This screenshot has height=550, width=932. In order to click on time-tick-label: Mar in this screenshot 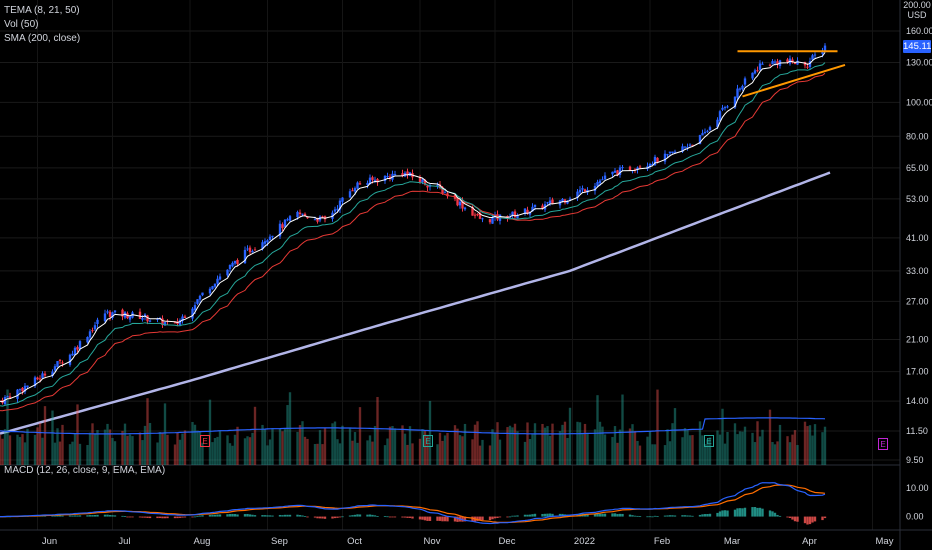, I will do `click(732, 541)`.